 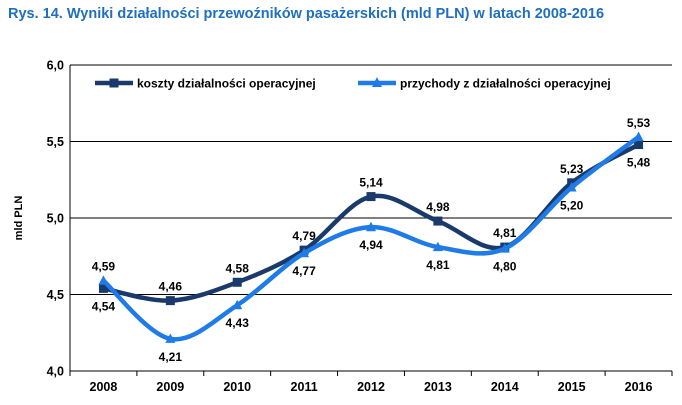 I want to click on x-tick-label: 2010, so click(x=237, y=387).